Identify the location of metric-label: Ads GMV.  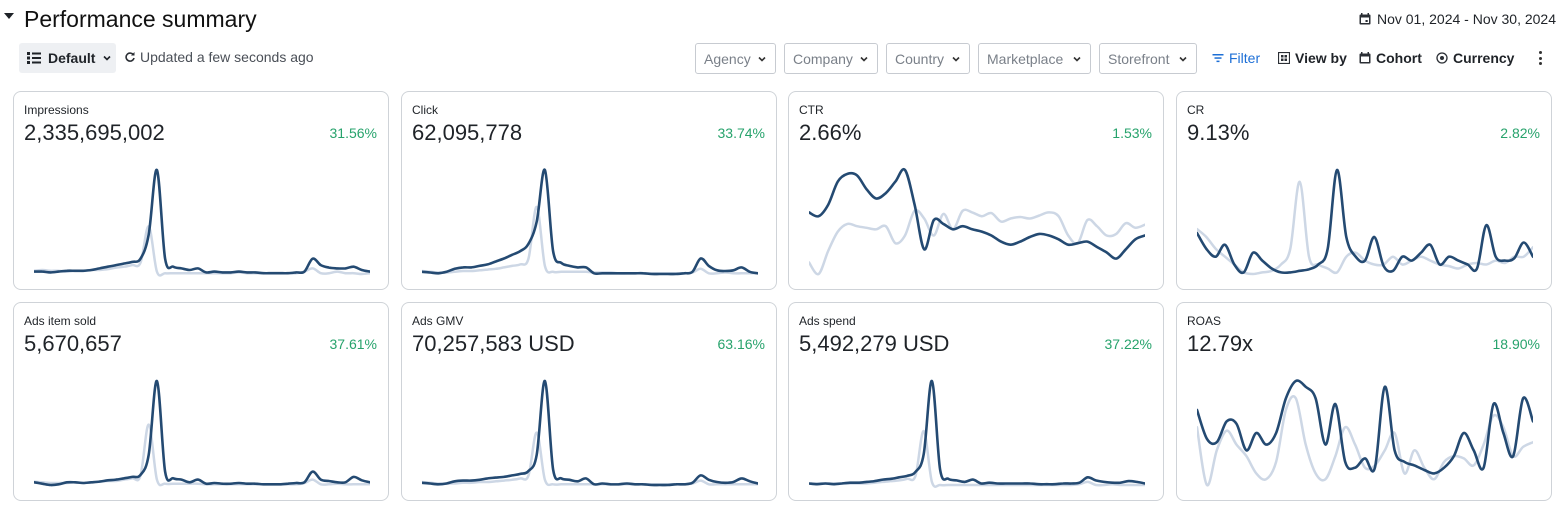
(438, 321).